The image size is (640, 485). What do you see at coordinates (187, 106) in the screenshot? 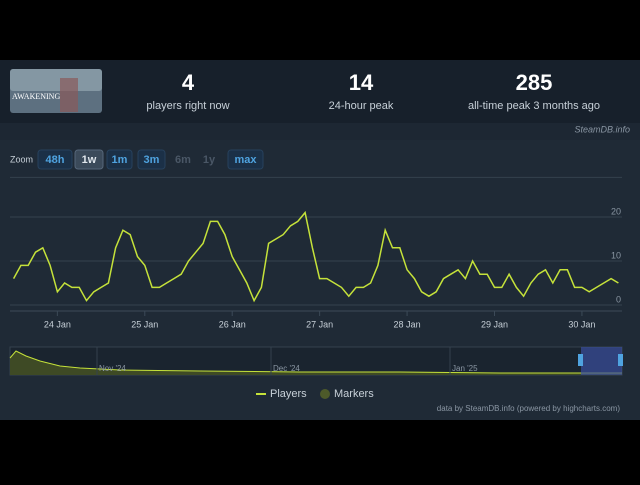
I see `stat-label: players right now` at bounding box center [187, 106].